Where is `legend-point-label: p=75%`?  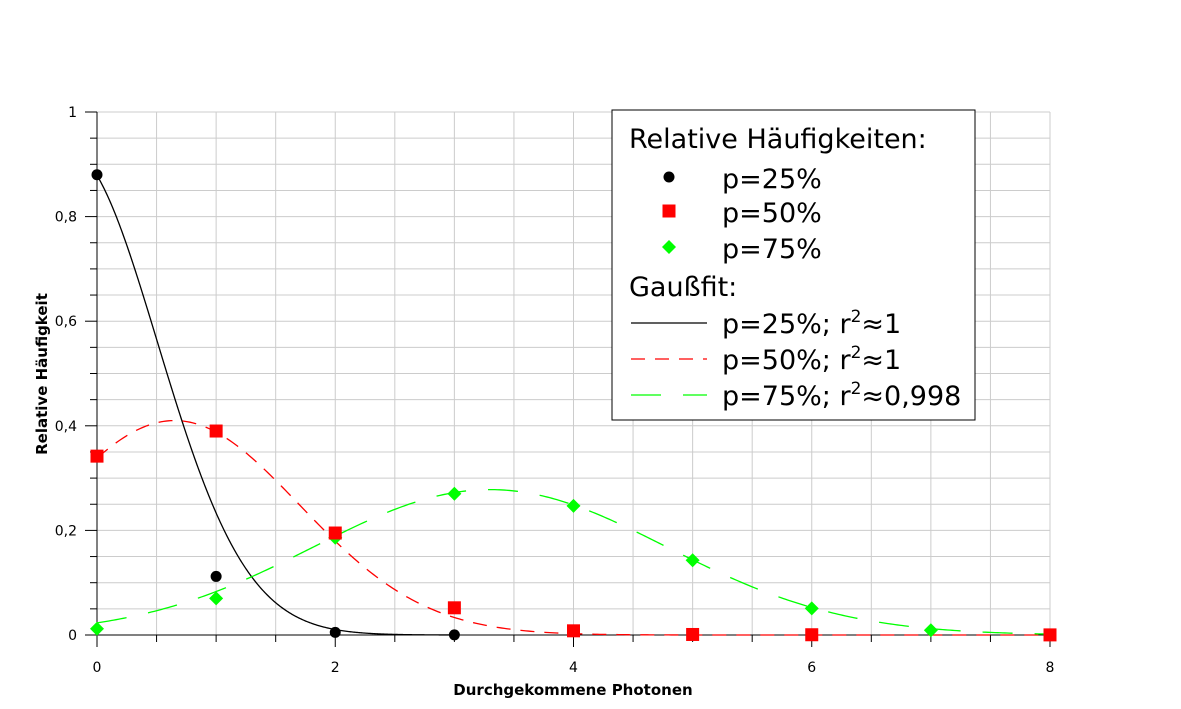 legend-point-label: p=75% is located at coordinates (772, 249).